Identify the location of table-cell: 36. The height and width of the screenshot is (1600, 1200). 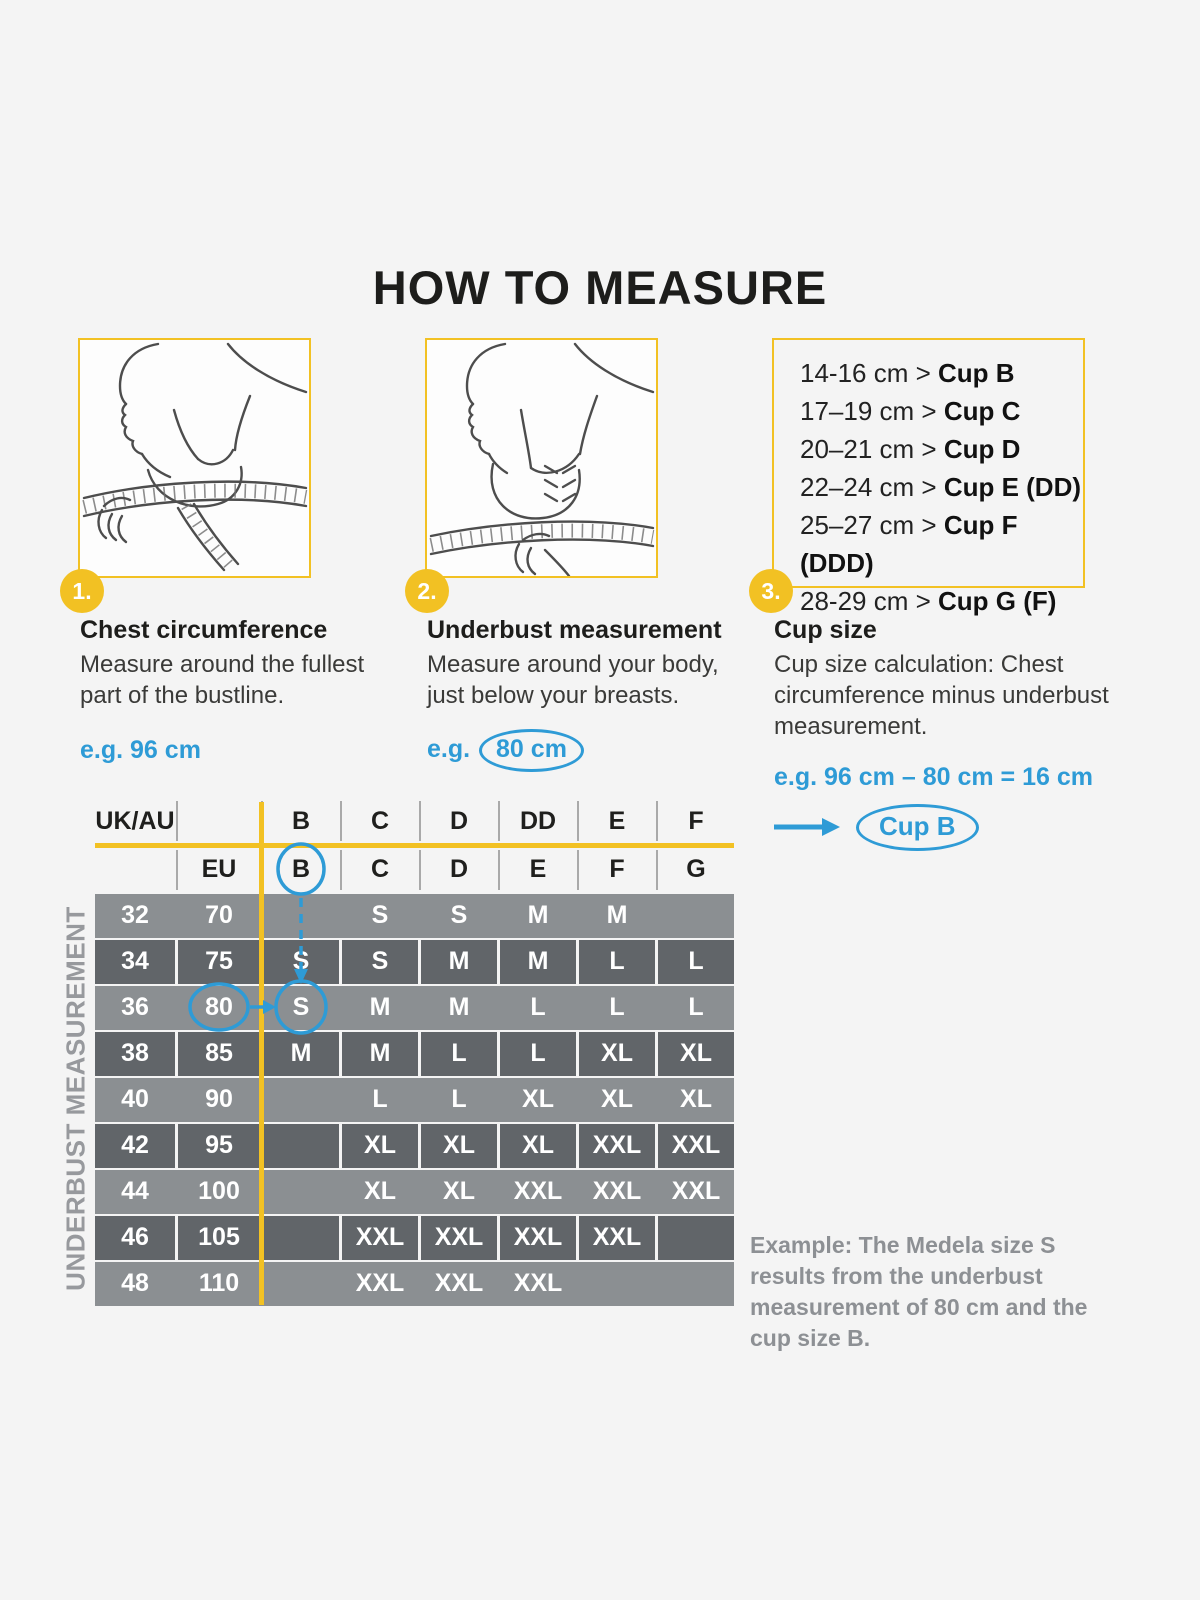
(135, 1007).